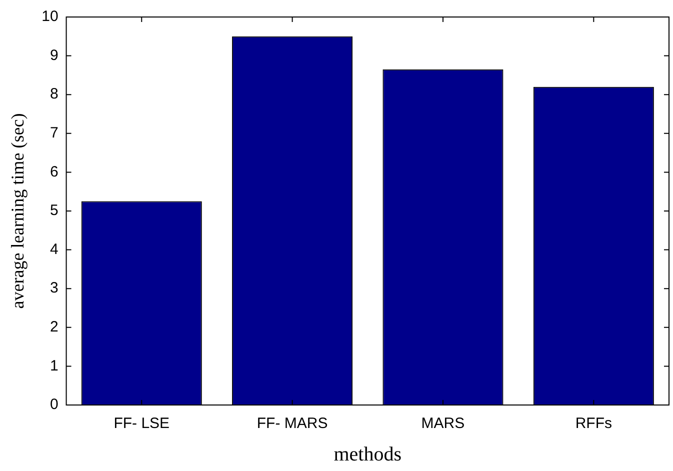 Image resolution: width=673 pixels, height=471 pixels. I want to click on y-tick-label: 10, so click(50, 17).